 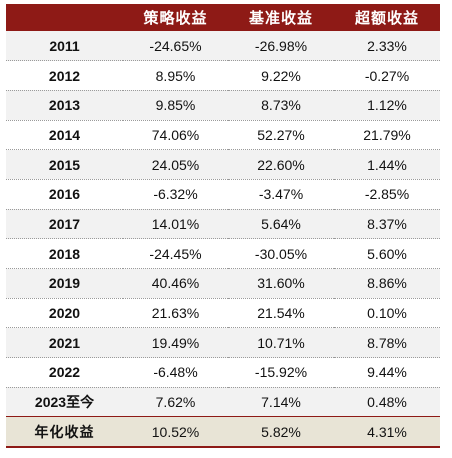 What do you see at coordinates (64, 283) in the screenshot?
I see `row-year: 2019` at bounding box center [64, 283].